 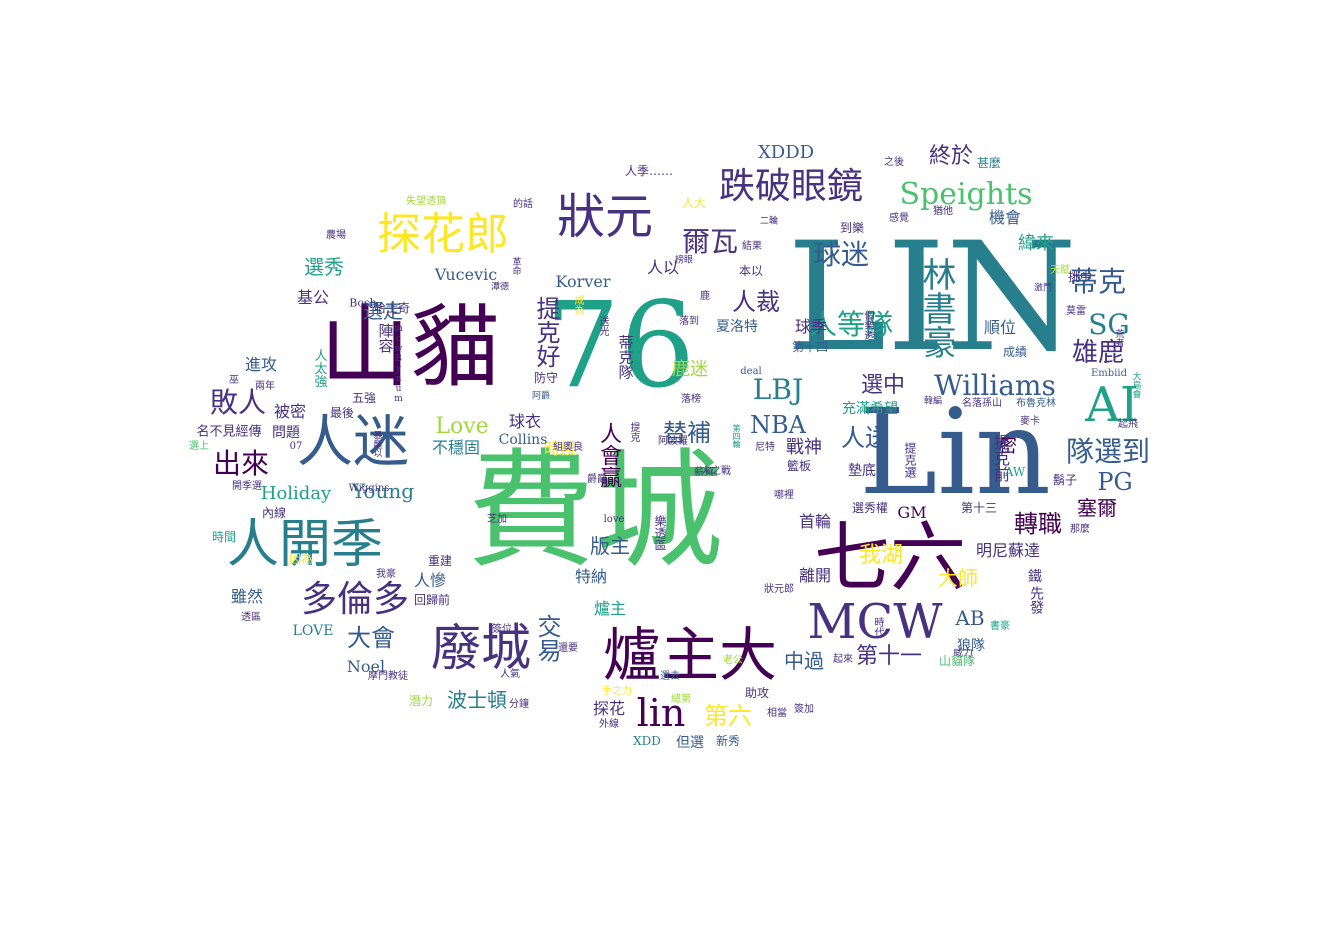 What do you see at coordinates (936, 308) in the screenshot?
I see `cloud-word: 林書豪` at bounding box center [936, 308].